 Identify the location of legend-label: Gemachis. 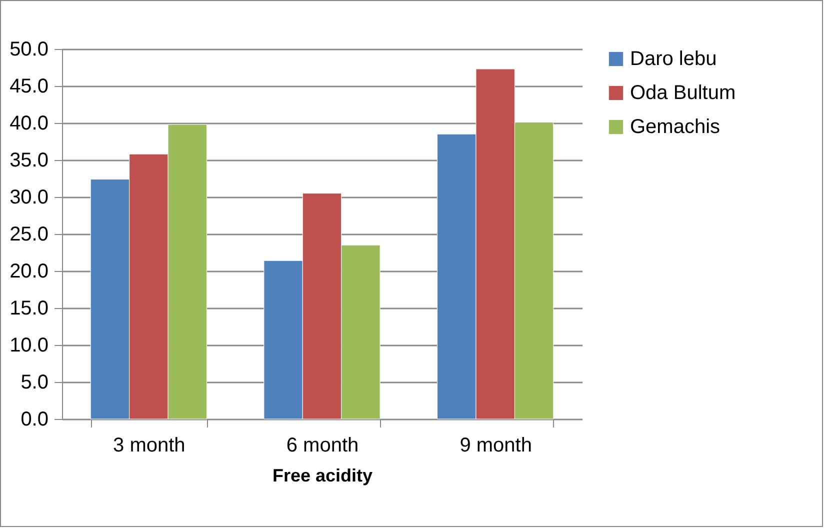
(675, 127).